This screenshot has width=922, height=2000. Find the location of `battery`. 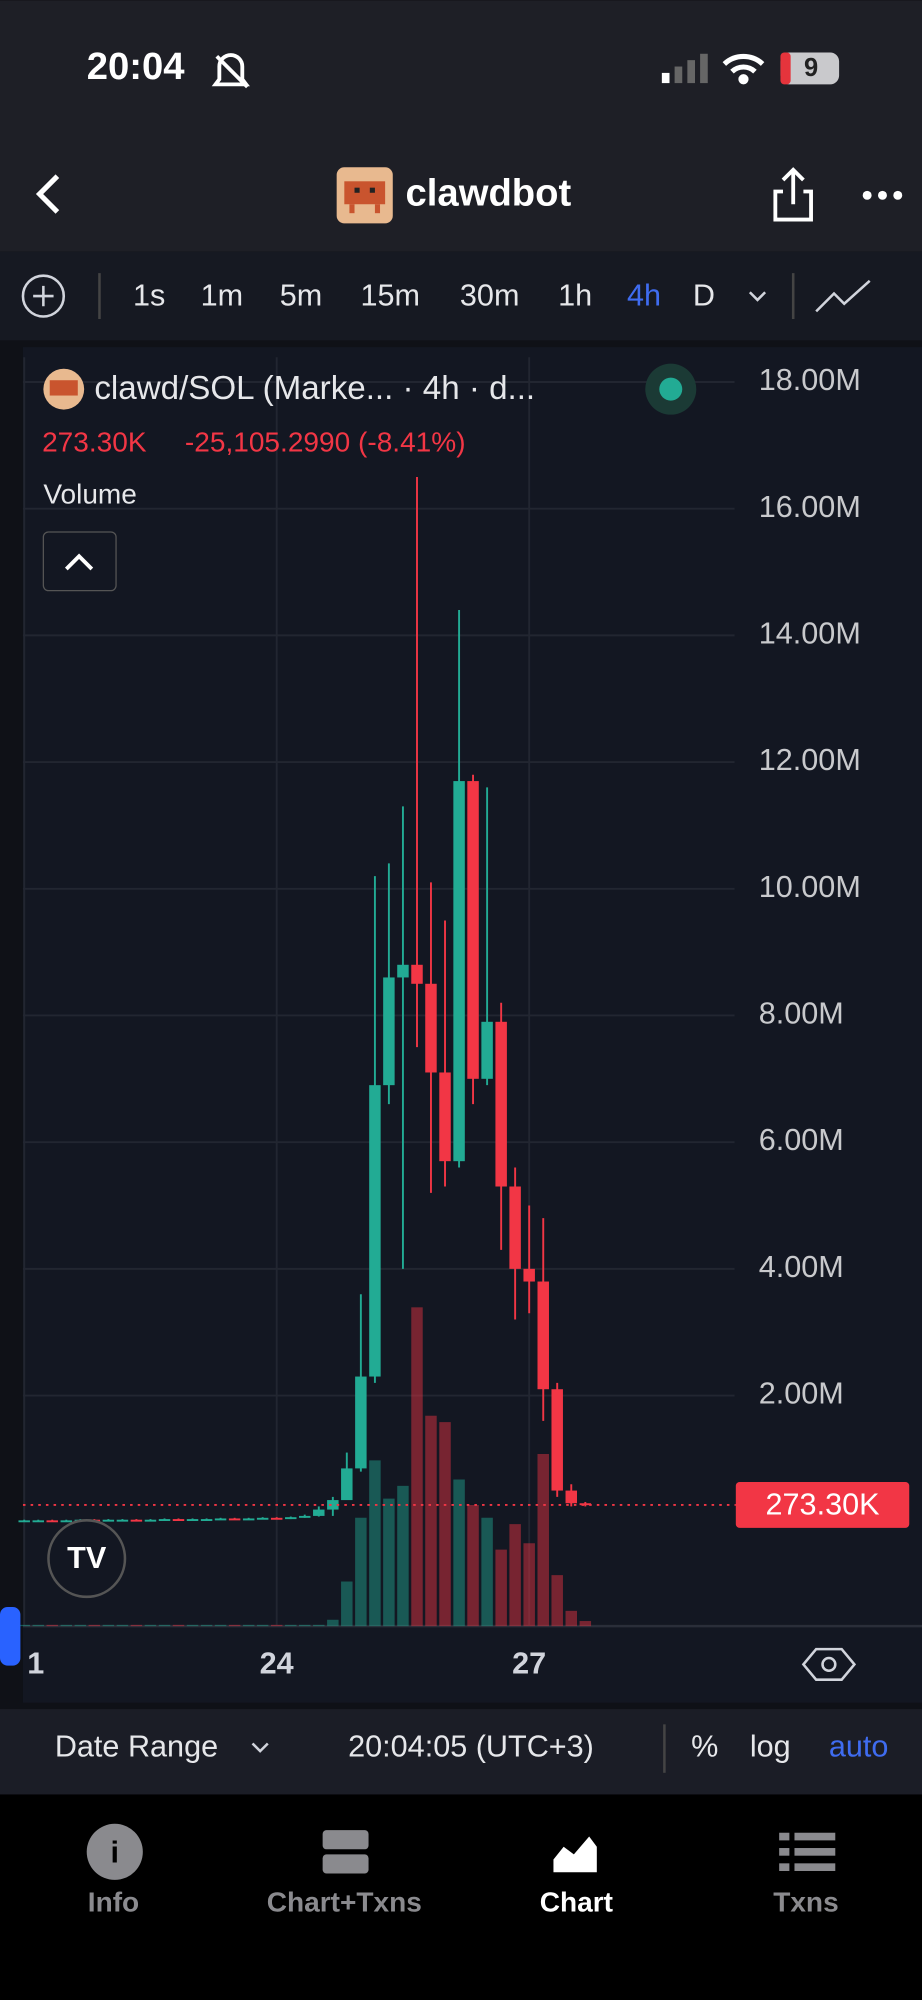

battery is located at coordinates (810, 68).